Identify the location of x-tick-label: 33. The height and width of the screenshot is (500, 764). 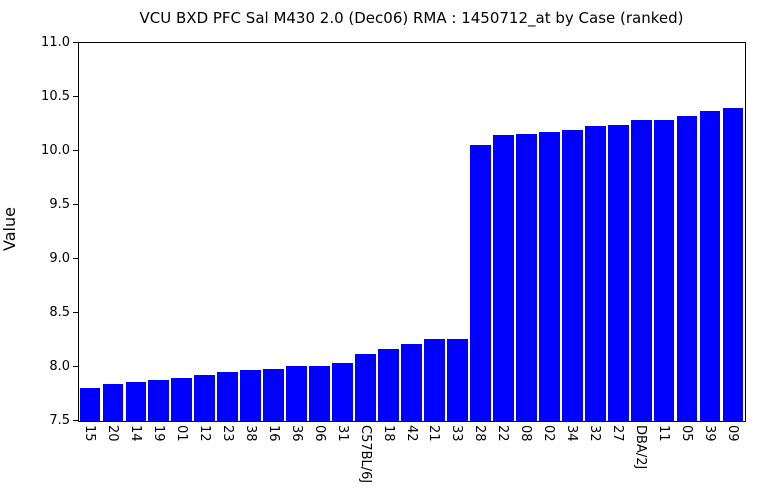
(457, 433).